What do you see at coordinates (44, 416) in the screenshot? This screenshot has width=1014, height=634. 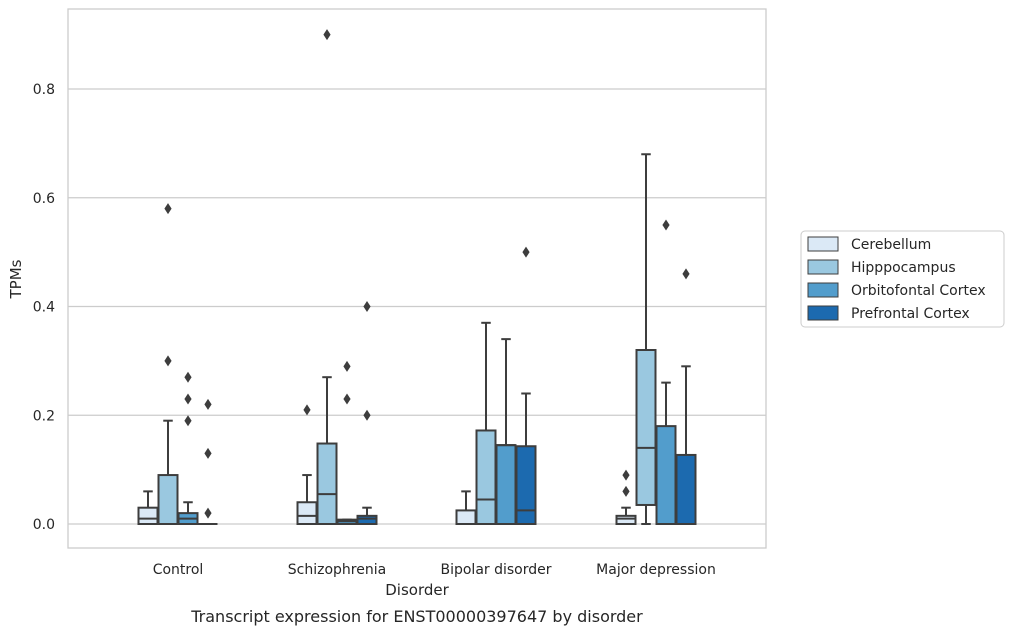 I see `y-tick-label: 0.2` at bounding box center [44, 416].